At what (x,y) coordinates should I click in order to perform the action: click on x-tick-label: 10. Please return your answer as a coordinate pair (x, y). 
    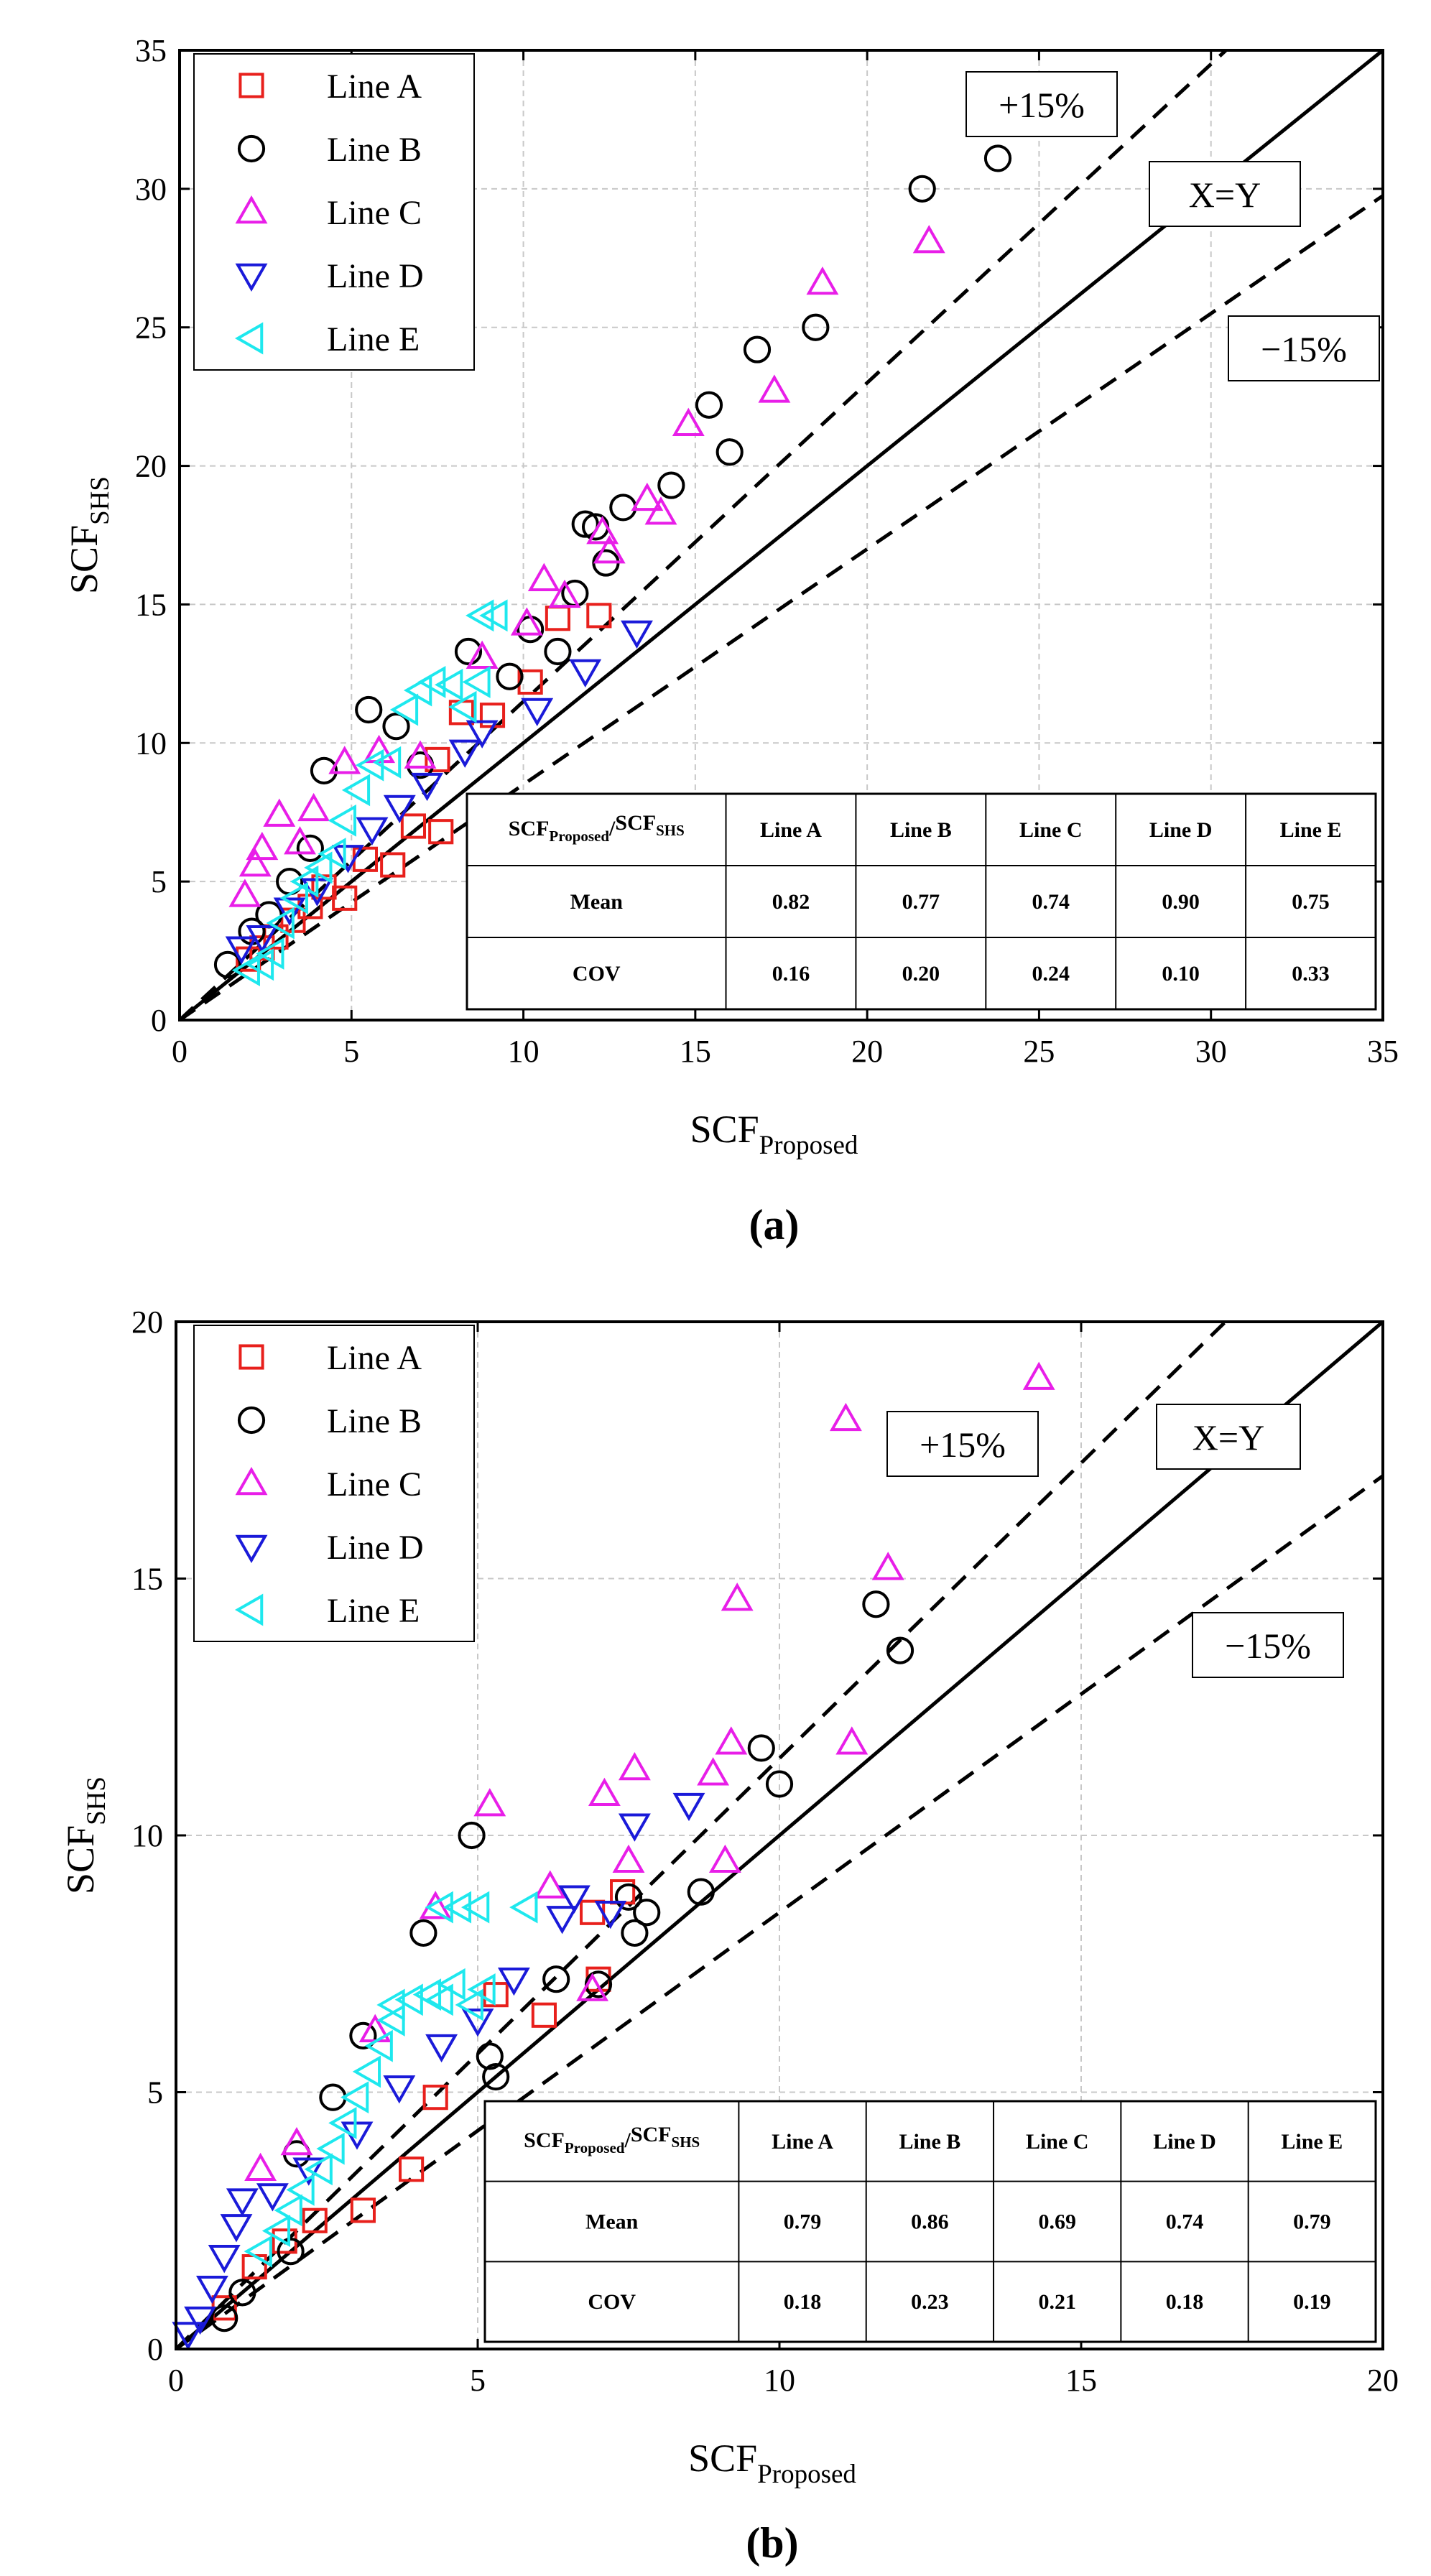
    Looking at the image, I should click on (524, 1051).